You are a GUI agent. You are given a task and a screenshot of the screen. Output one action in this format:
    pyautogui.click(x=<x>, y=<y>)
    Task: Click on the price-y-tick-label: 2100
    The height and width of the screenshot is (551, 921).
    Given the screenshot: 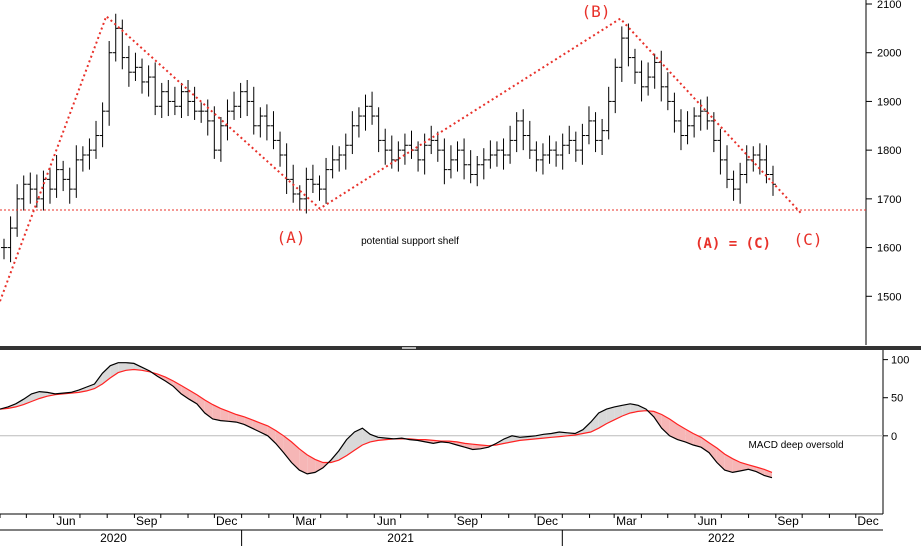 What is the action you would take?
    pyautogui.click(x=889, y=5)
    